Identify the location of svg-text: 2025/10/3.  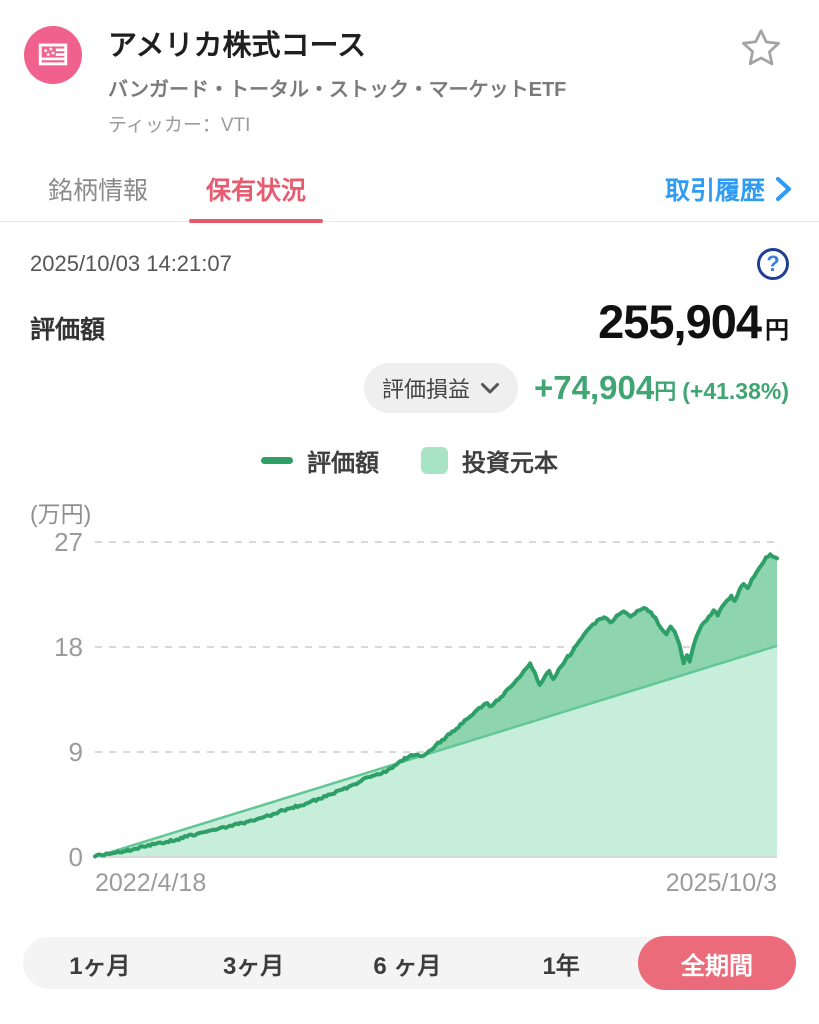
(721, 883).